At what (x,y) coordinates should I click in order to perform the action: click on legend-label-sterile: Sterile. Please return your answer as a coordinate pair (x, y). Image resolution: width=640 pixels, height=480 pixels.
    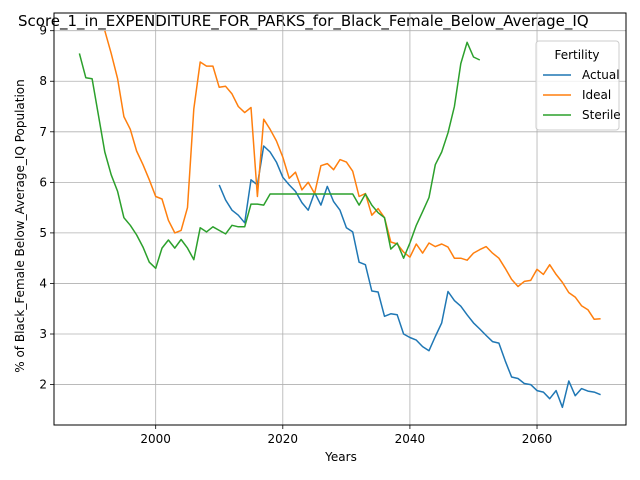
    Looking at the image, I should click on (601, 115).